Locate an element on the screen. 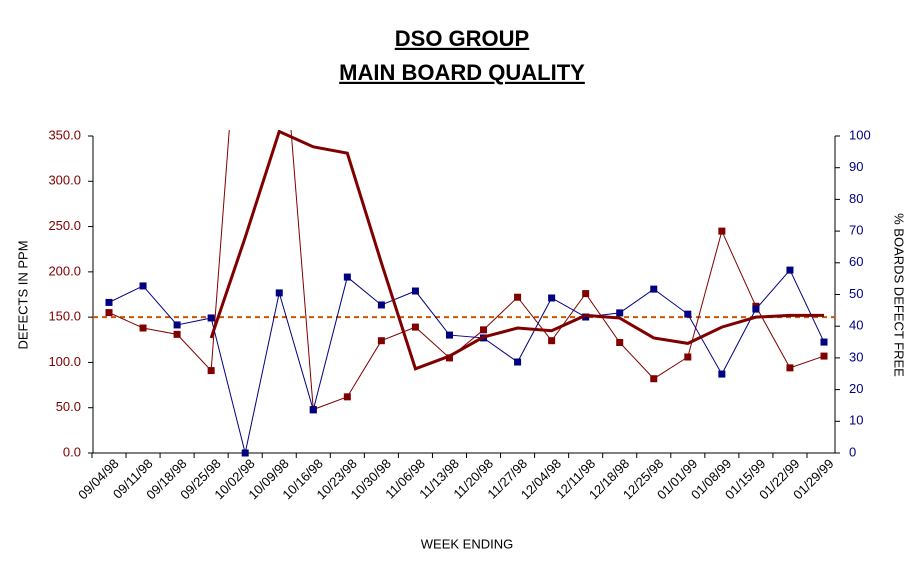 This screenshot has width=924, height=562. y2-tick-label: 0 is located at coordinates (852, 451).